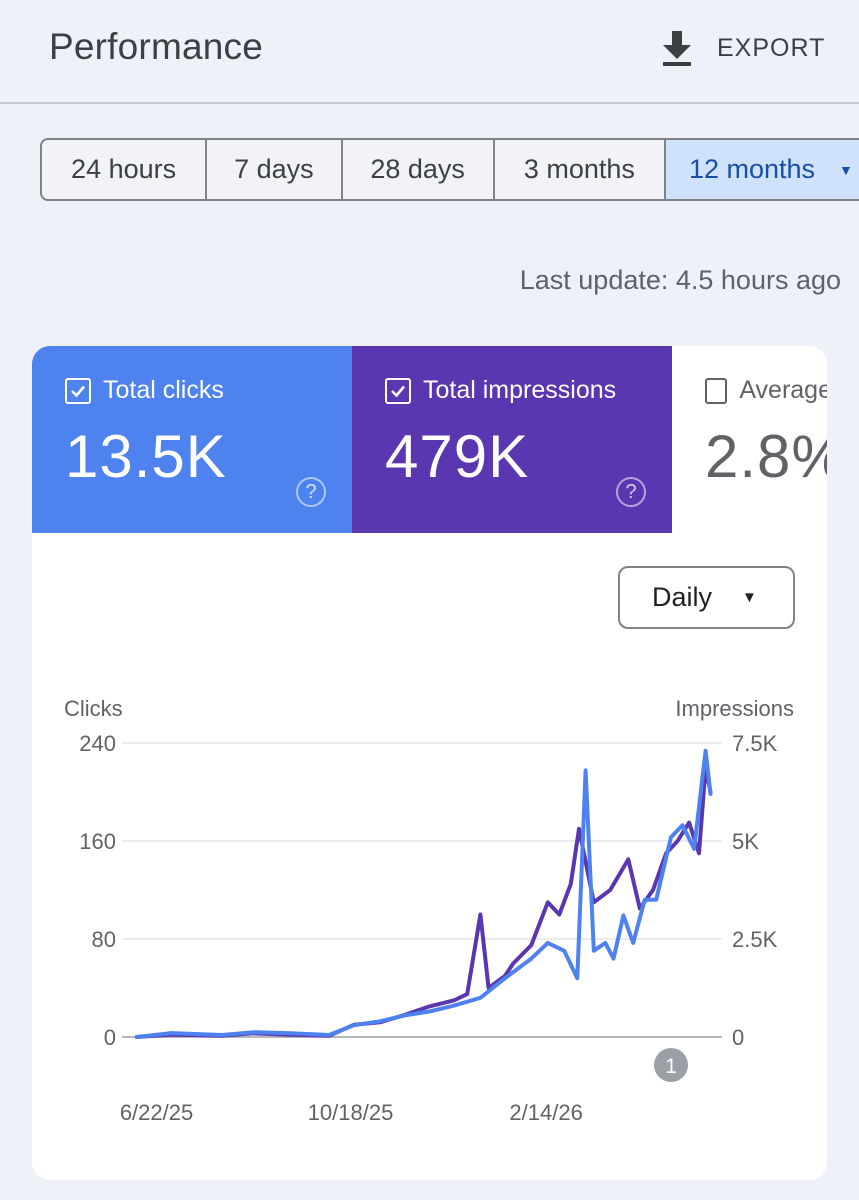 Image resolution: width=859 pixels, height=1200 pixels. What do you see at coordinates (520, 390) in the screenshot?
I see `metric-label: Total impressions` at bounding box center [520, 390].